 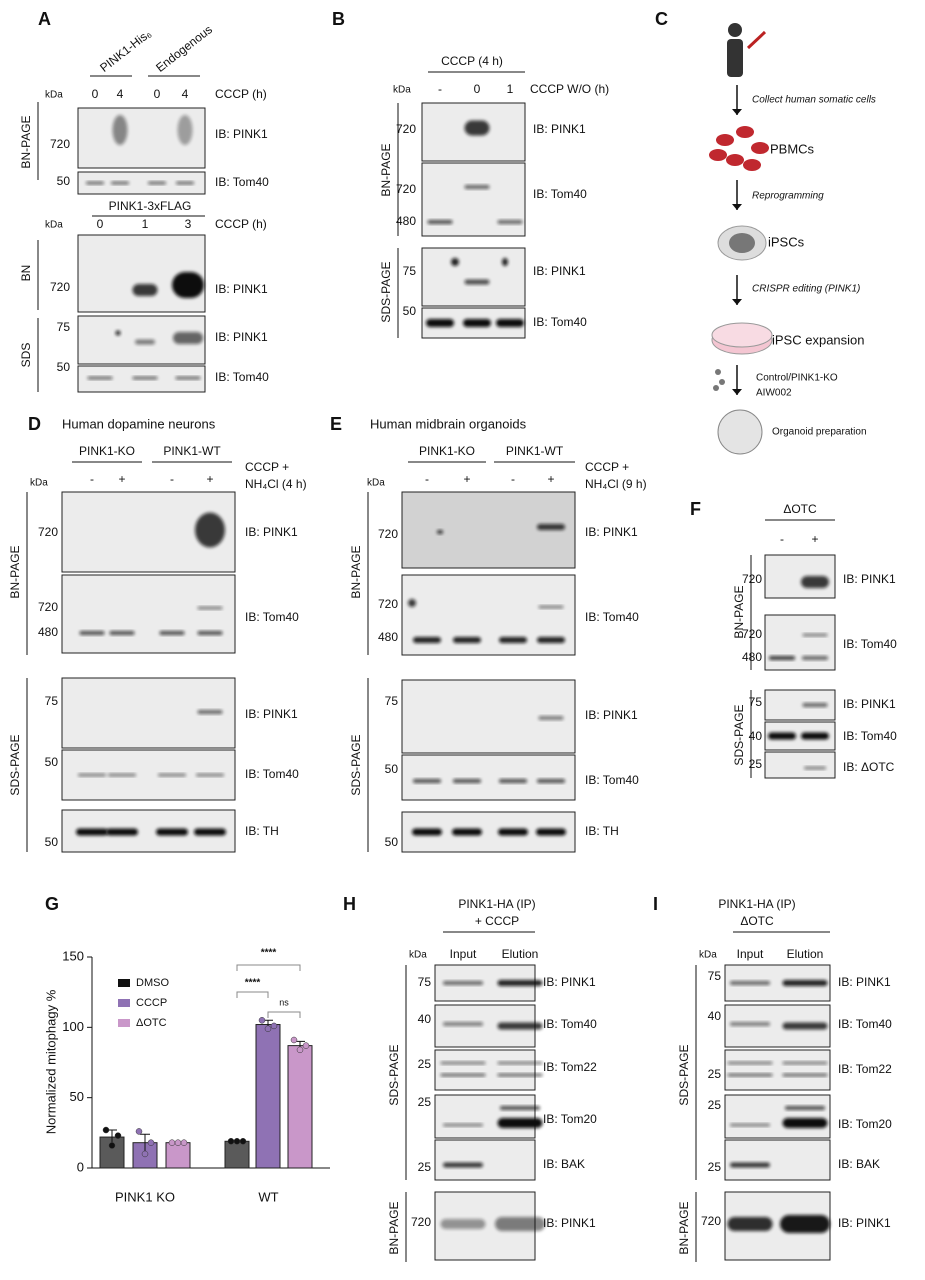 What do you see at coordinates (338, 19) in the screenshot?
I see `panel-letter: B` at bounding box center [338, 19].